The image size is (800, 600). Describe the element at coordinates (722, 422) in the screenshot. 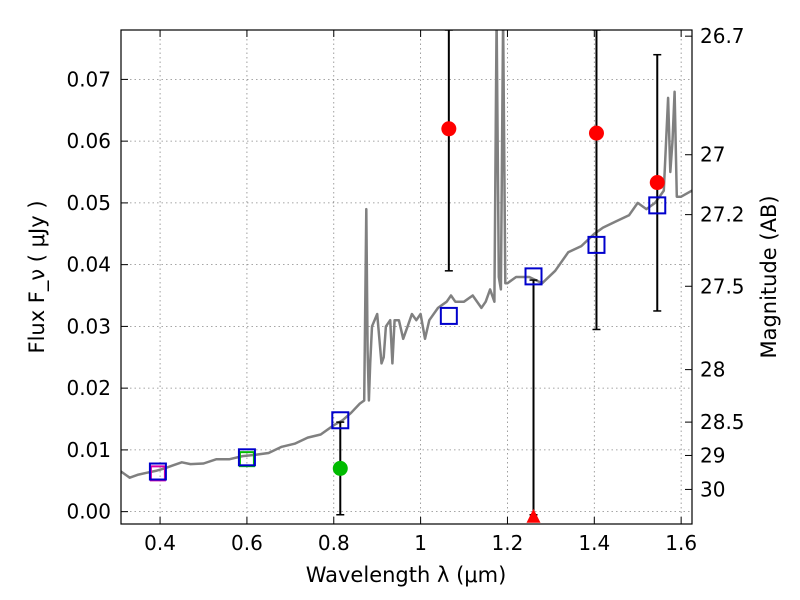

I see `right-tick-label: 28.5` at that location.